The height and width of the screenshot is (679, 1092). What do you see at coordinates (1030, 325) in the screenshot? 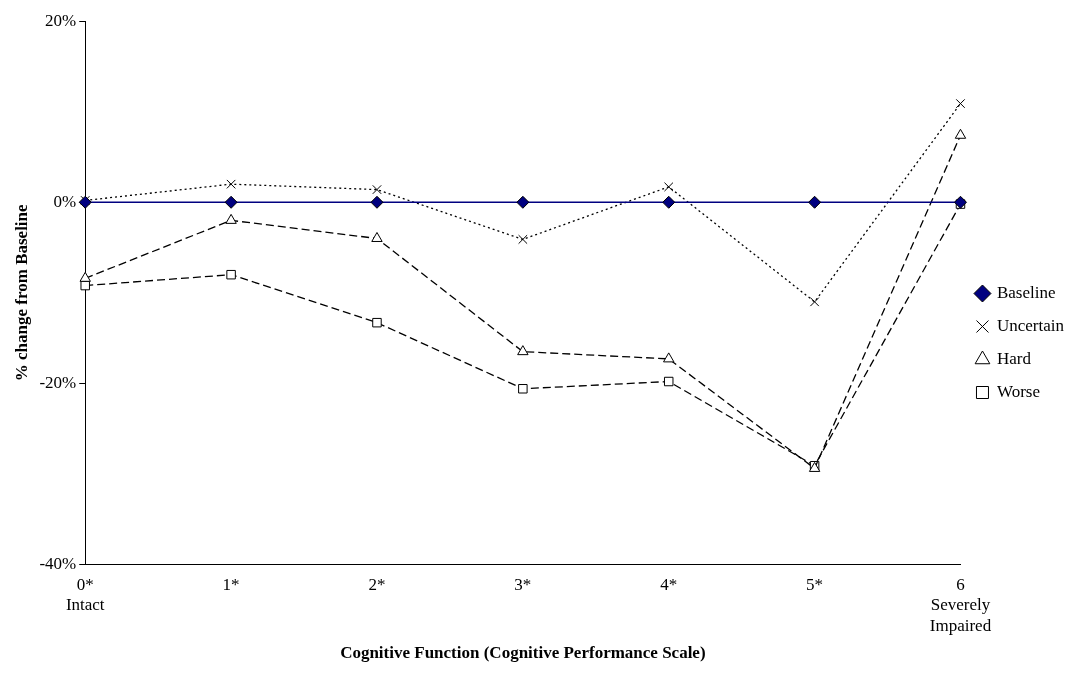
I see `legend-label: Uncertain` at bounding box center [1030, 325].